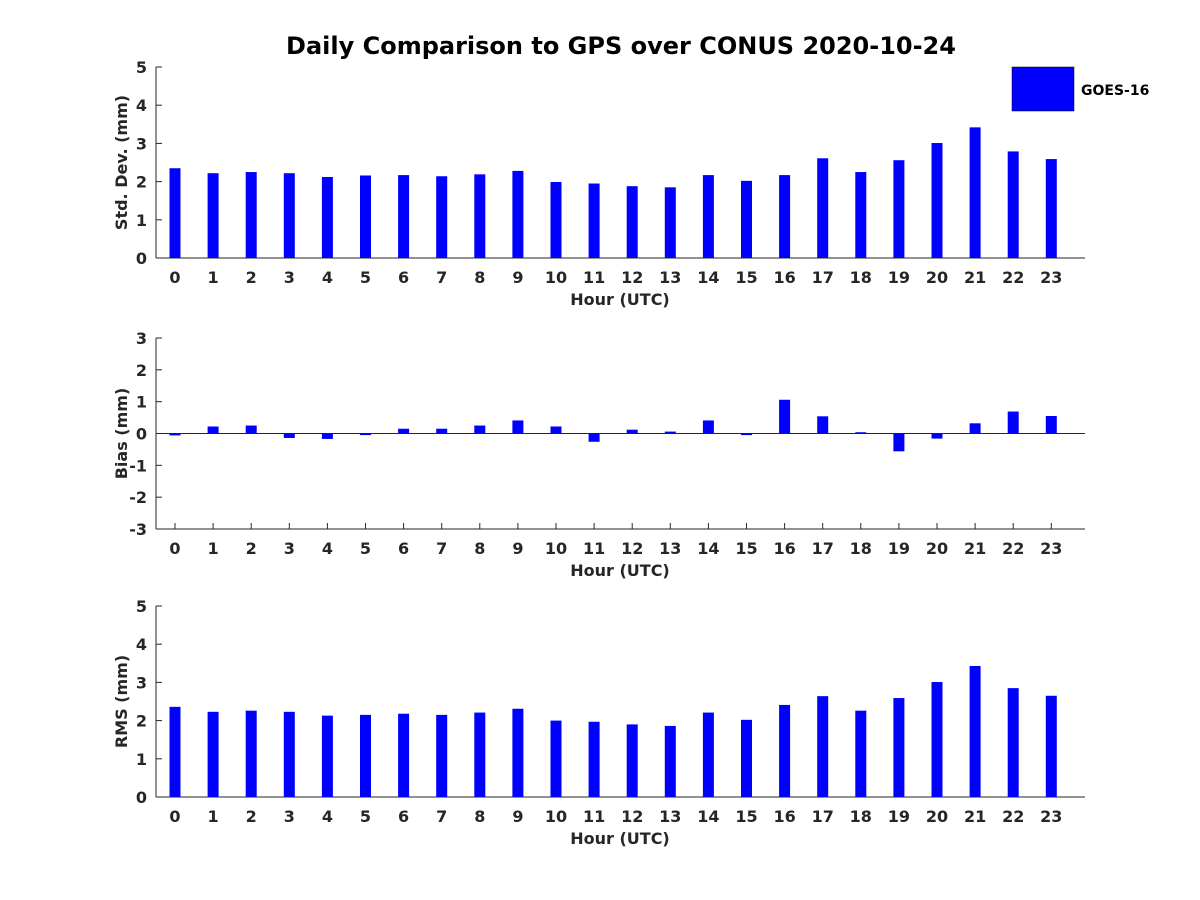 The height and width of the screenshot is (900, 1200). What do you see at coordinates (327, 548) in the screenshot?
I see `x-tick-label: 4` at bounding box center [327, 548].